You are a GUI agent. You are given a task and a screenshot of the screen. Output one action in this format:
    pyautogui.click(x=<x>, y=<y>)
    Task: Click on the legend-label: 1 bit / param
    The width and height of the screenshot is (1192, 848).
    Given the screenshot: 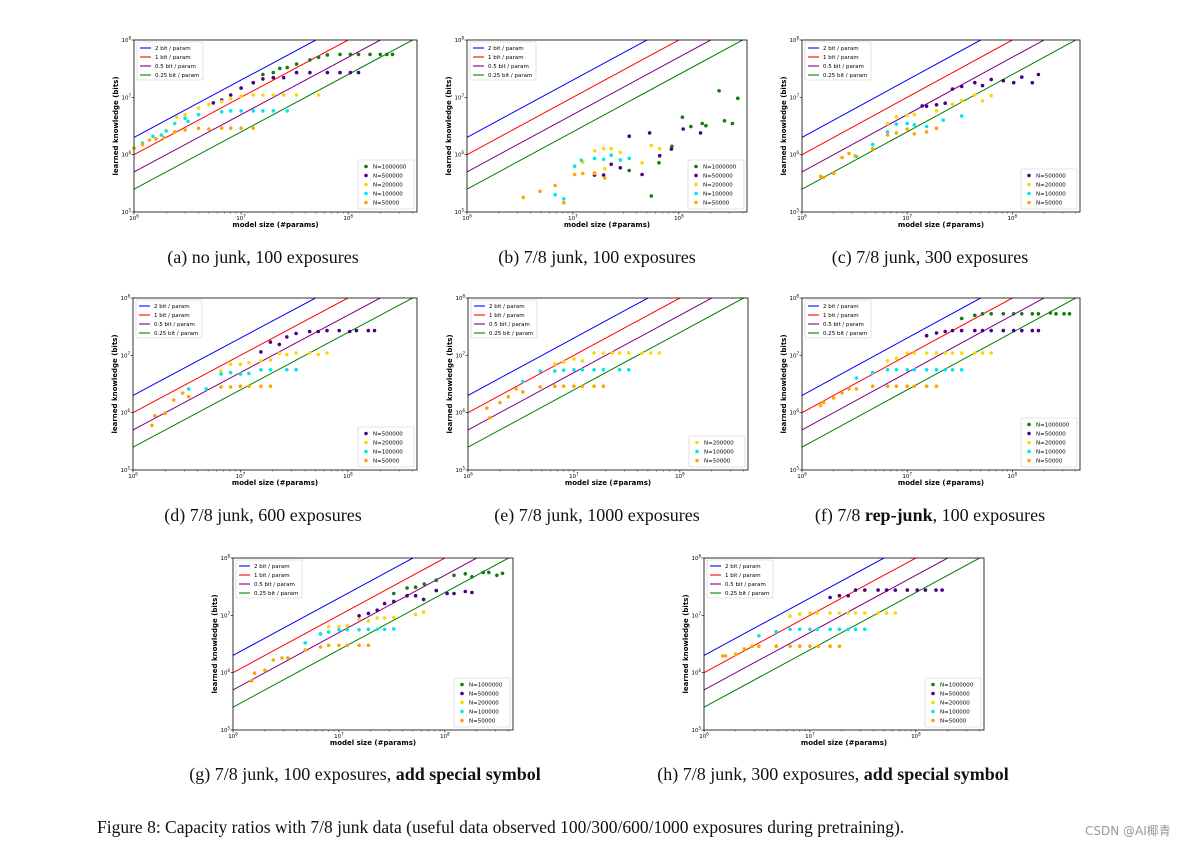 What is the action you would take?
    pyautogui.click(x=743, y=576)
    